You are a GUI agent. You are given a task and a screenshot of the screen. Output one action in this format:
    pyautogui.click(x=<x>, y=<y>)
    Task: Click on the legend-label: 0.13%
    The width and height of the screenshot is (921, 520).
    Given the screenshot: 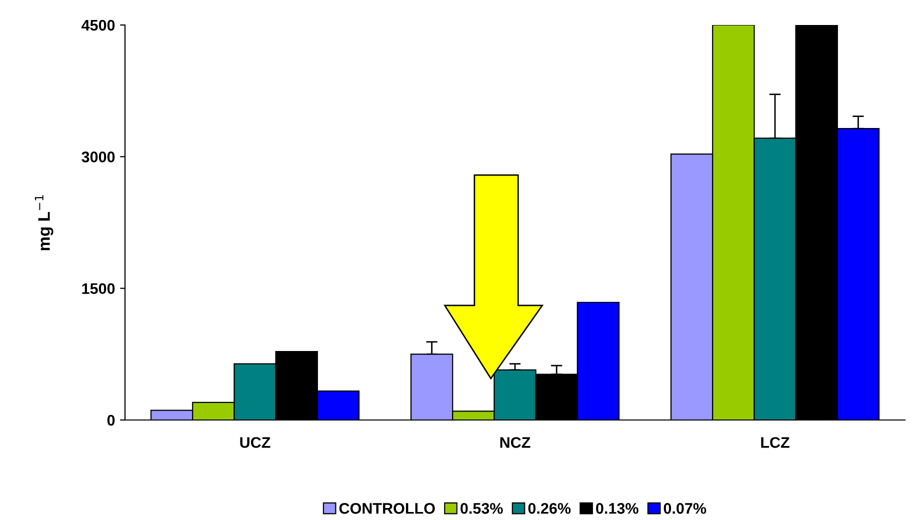 What is the action you would take?
    pyautogui.click(x=617, y=508)
    